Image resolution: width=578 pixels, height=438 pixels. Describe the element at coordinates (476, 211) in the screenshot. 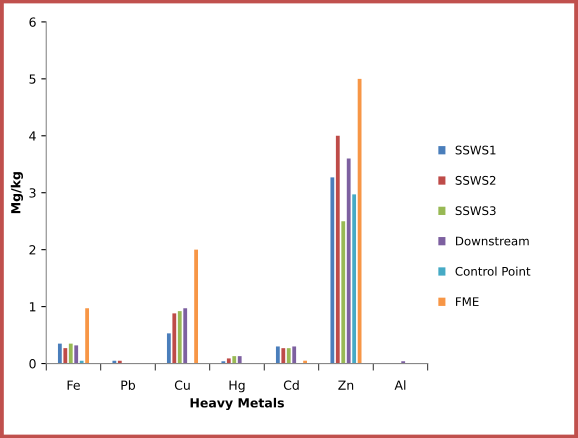

I see `legend-label: SSWS3` at that location.